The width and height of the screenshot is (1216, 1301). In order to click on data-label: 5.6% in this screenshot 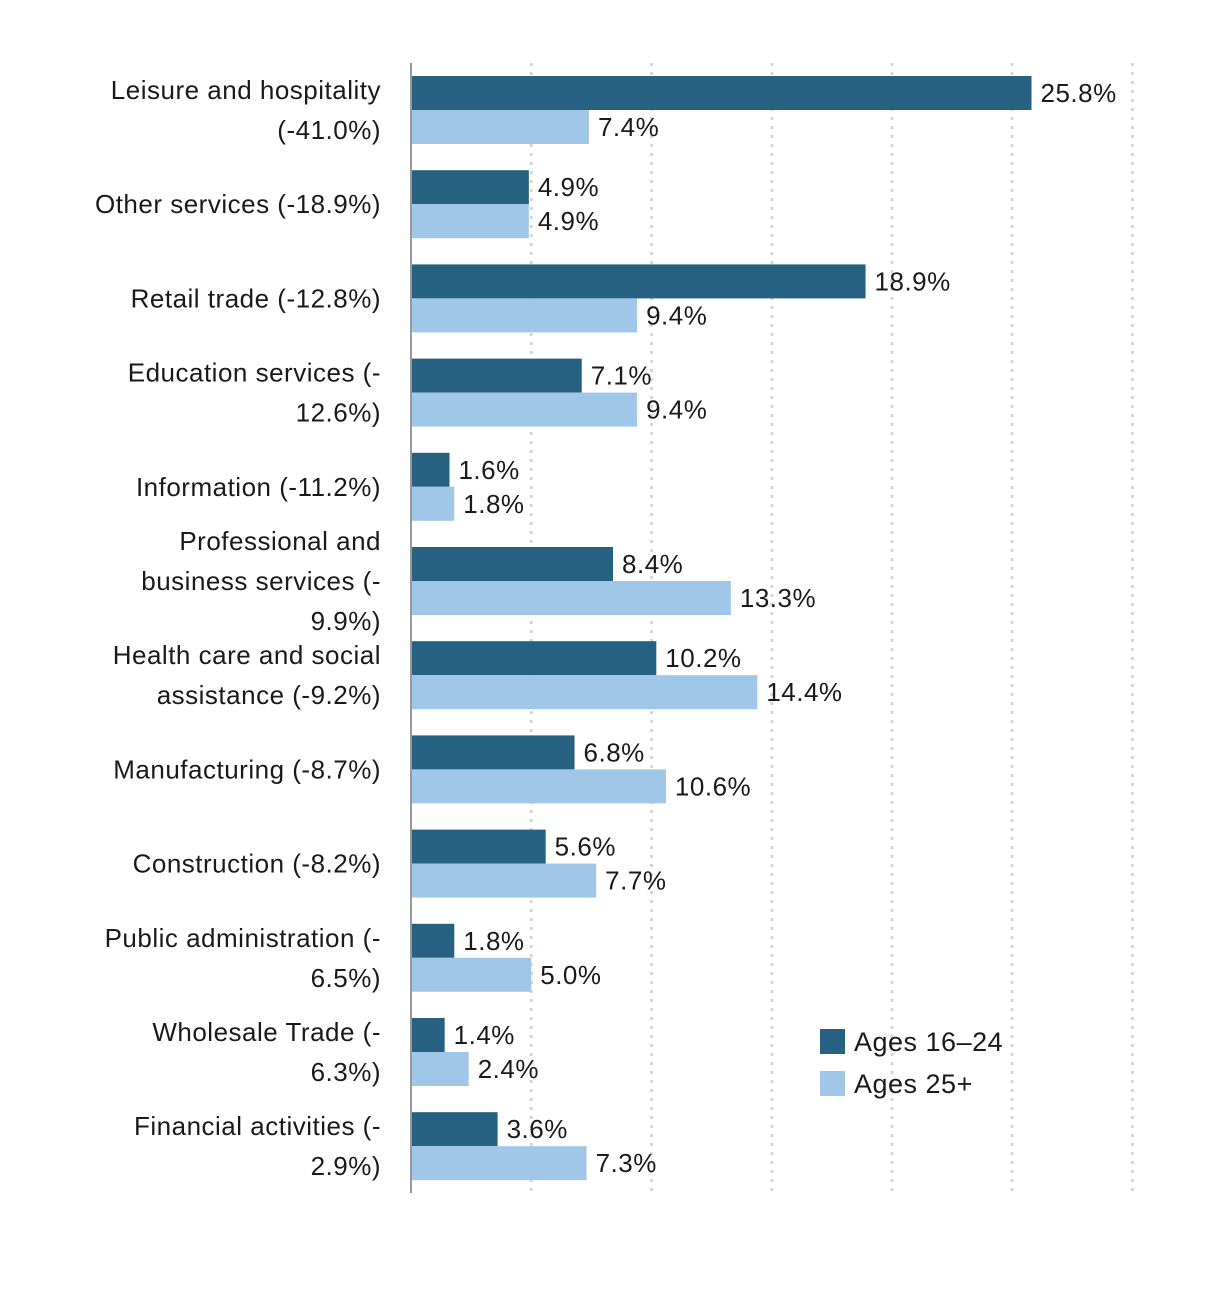, I will do `click(585, 847)`.